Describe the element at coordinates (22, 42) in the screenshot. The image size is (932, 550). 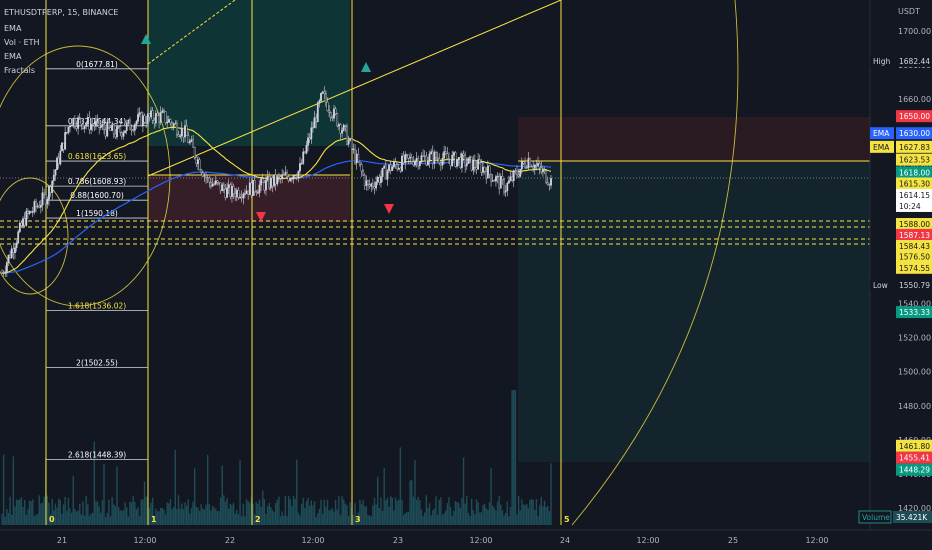
I see `indicator-vol: Vol · ETH` at that location.